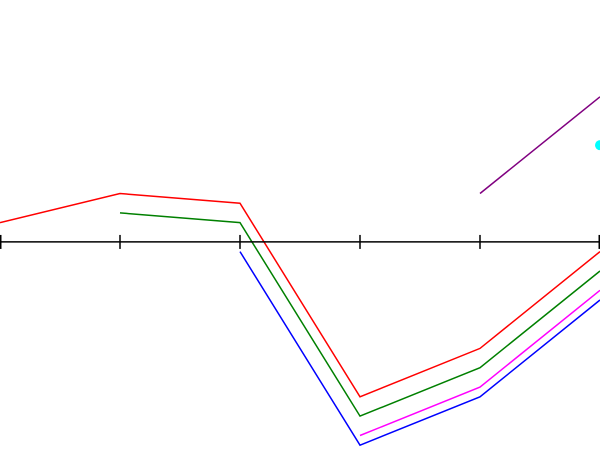  Describe the element at coordinates (300, 241) in the screenshot. I see `x-axis` at that location.